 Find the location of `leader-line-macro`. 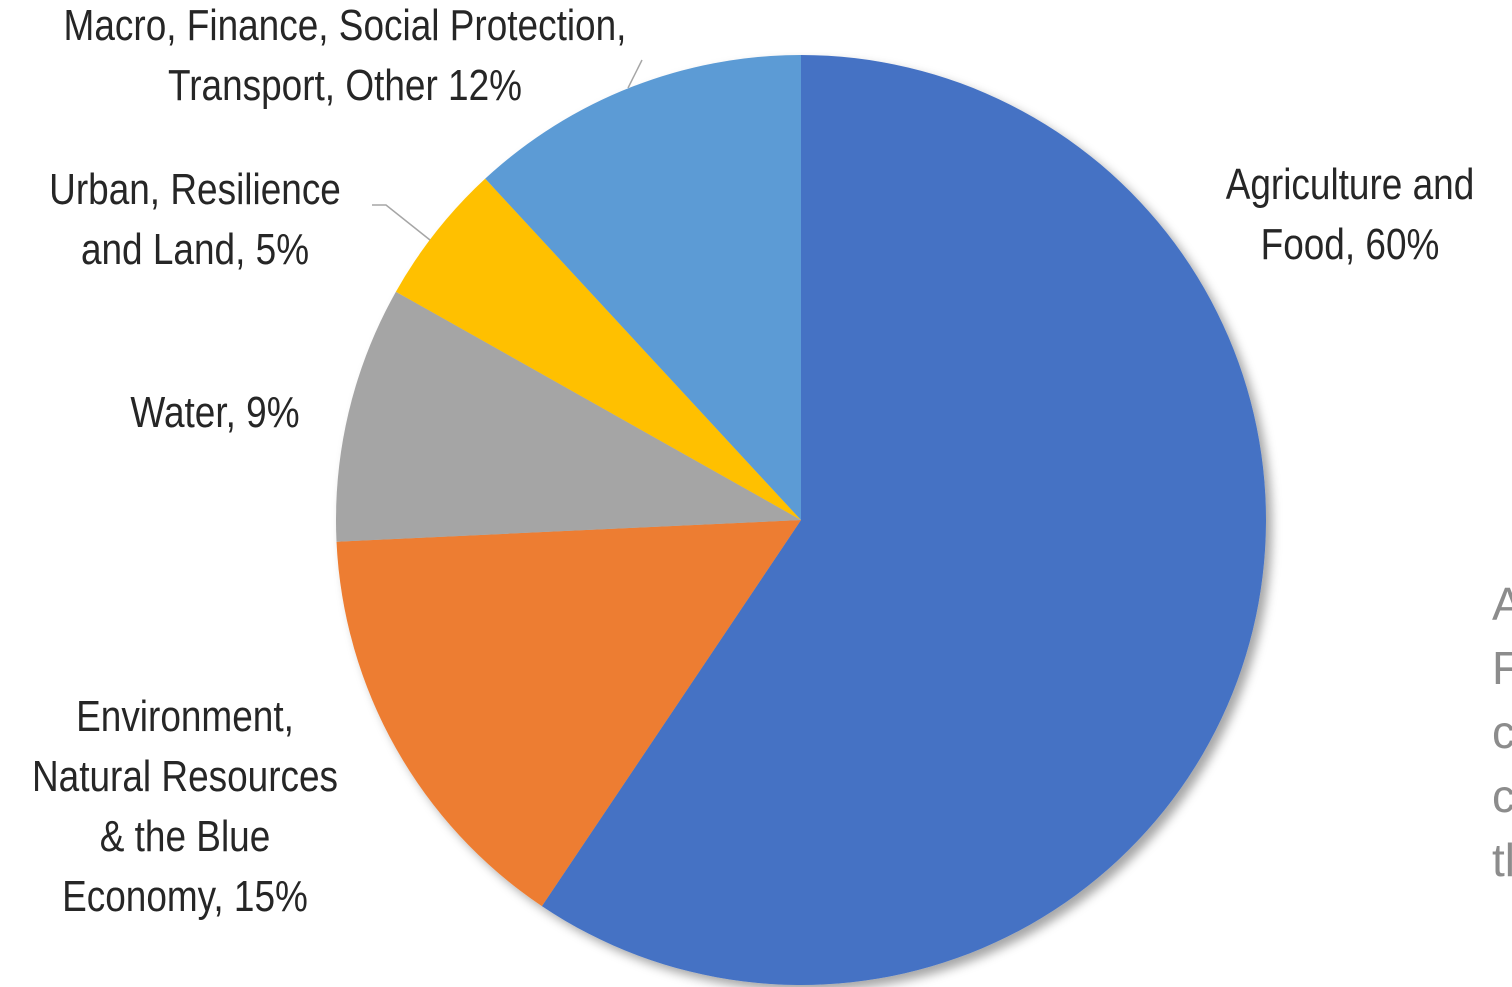

leader-line-macro is located at coordinates (635, 74).